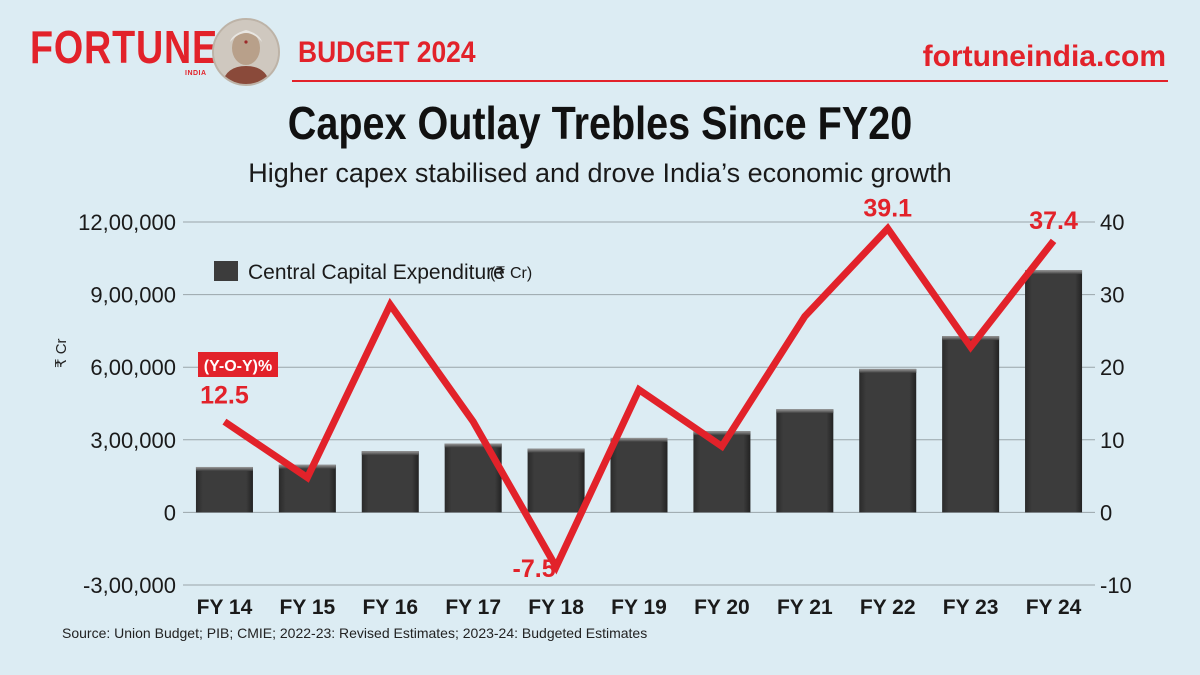  What do you see at coordinates (127, 222) in the screenshot?
I see `left-tick-label: 12,00,000` at bounding box center [127, 222].